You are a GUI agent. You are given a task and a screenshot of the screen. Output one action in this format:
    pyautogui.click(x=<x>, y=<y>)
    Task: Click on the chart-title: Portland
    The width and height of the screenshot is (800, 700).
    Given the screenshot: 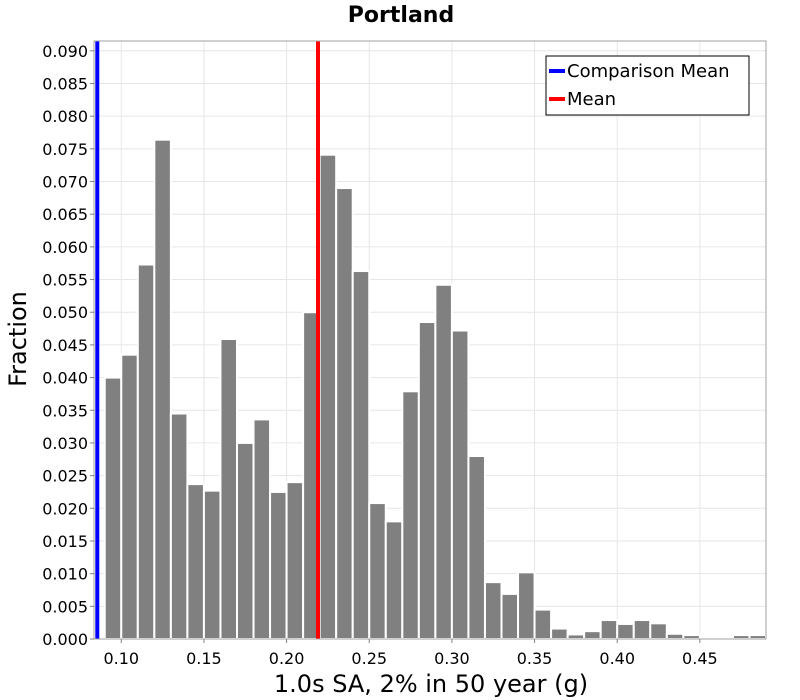 What is the action you would take?
    pyautogui.click(x=401, y=15)
    